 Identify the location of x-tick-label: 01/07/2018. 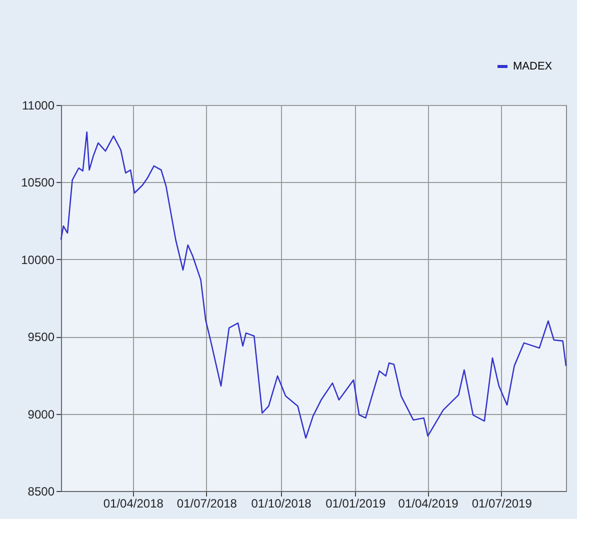
(207, 503).